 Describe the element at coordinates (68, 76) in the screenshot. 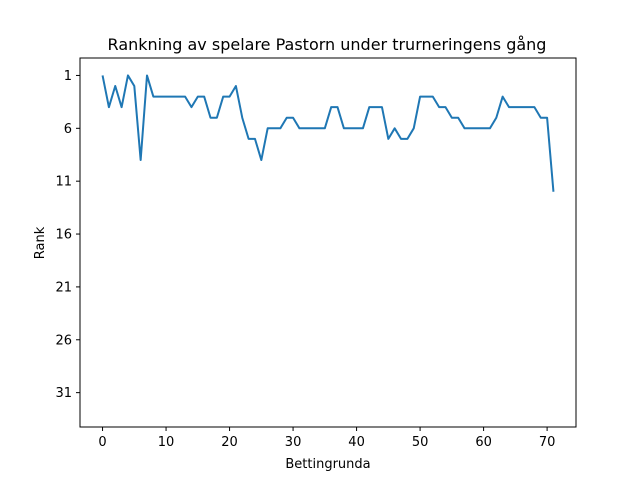

I see `y-tick-label: 1` at that location.